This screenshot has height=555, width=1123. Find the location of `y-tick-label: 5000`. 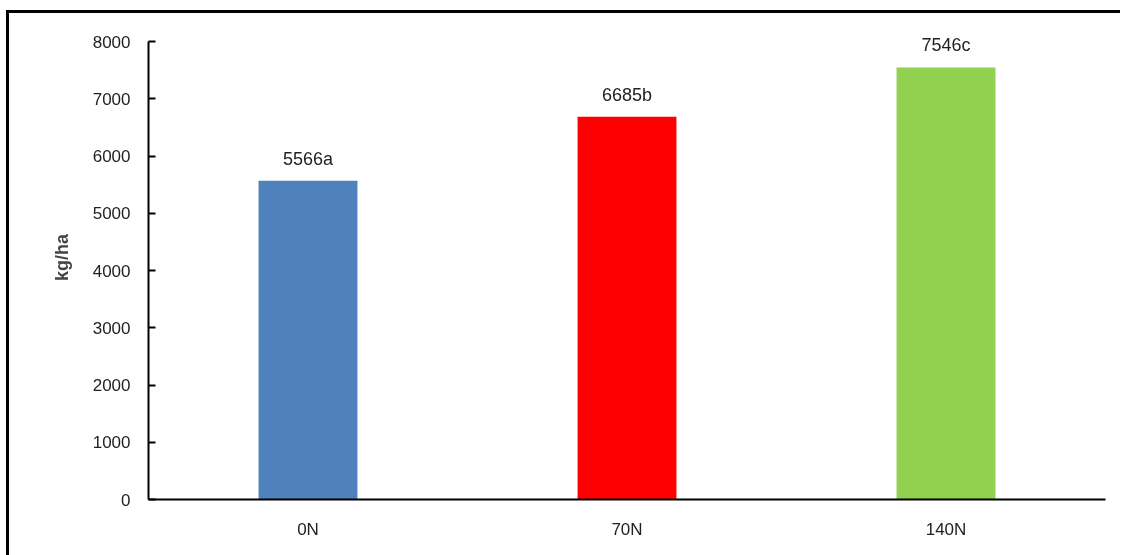

y-tick-label: 5000 is located at coordinates (111, 214).